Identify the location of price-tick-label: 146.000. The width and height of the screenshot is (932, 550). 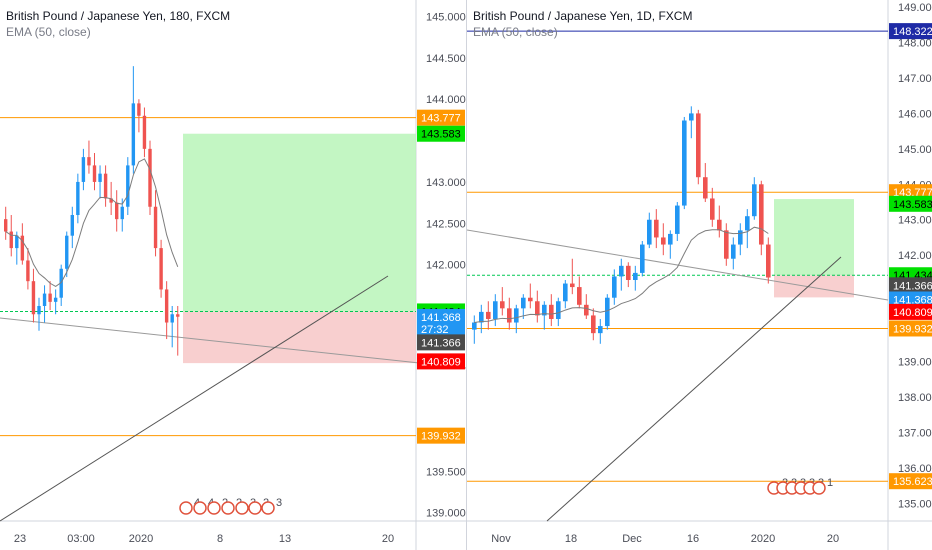
(915, 114).